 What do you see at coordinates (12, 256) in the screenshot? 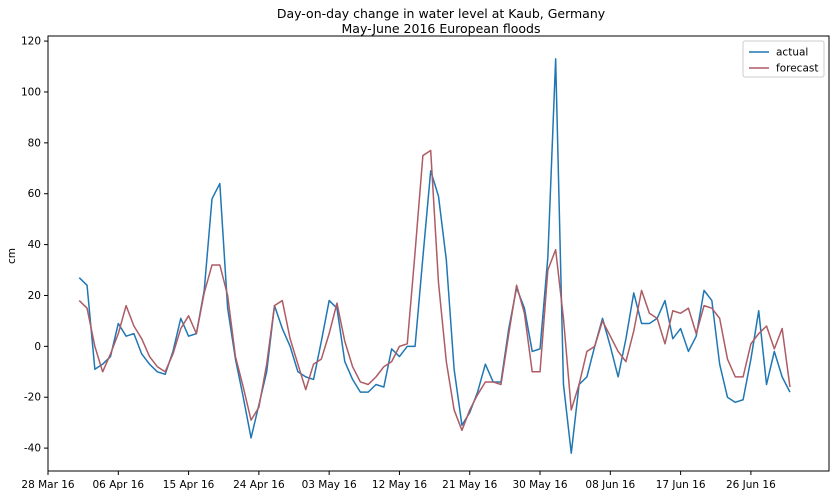
I see `y-axis-label: cm` at bounding box center [12, 256].